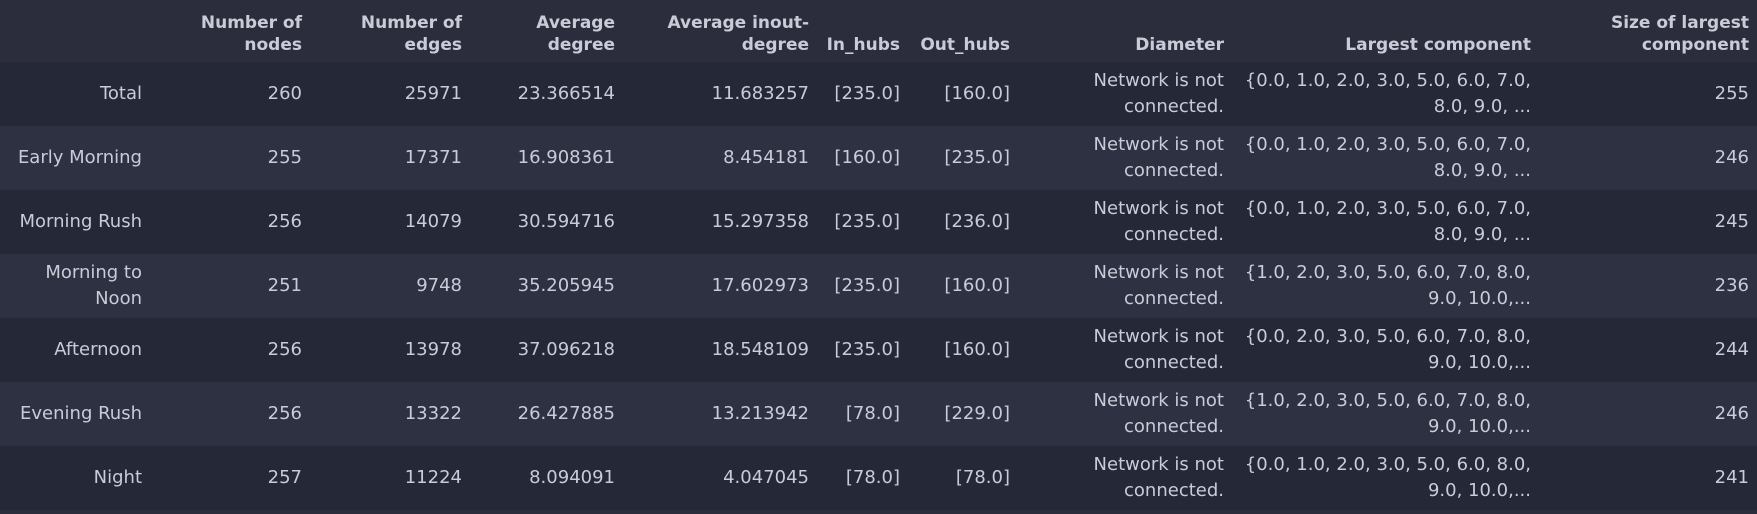 Image resolution: width=1757 pixels, height=514 pixels. What do you see at coordinates (572, 477) in the screenshot?
I see `cell-avg-degree: 8.094091` at bounding box center [572, 477].